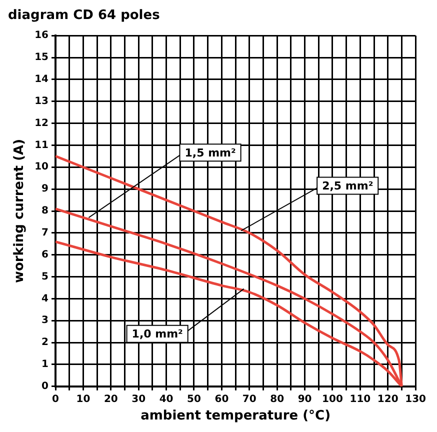 The image size is (437, 432). What do you see at coordinates (45, 386) in the screenshot?
I see `y-tick-label: 0` at bounding box center [45, 386].